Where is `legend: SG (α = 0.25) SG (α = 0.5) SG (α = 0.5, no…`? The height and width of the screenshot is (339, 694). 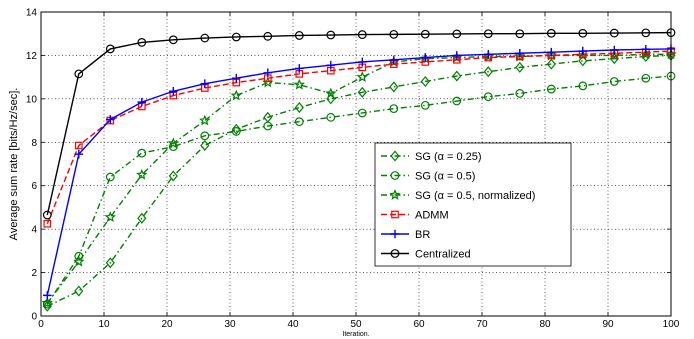
legend: SG (α = 0.25) SG (α = 0.5) SG (α = 0.5, no… is located at coordinates (473, 204).